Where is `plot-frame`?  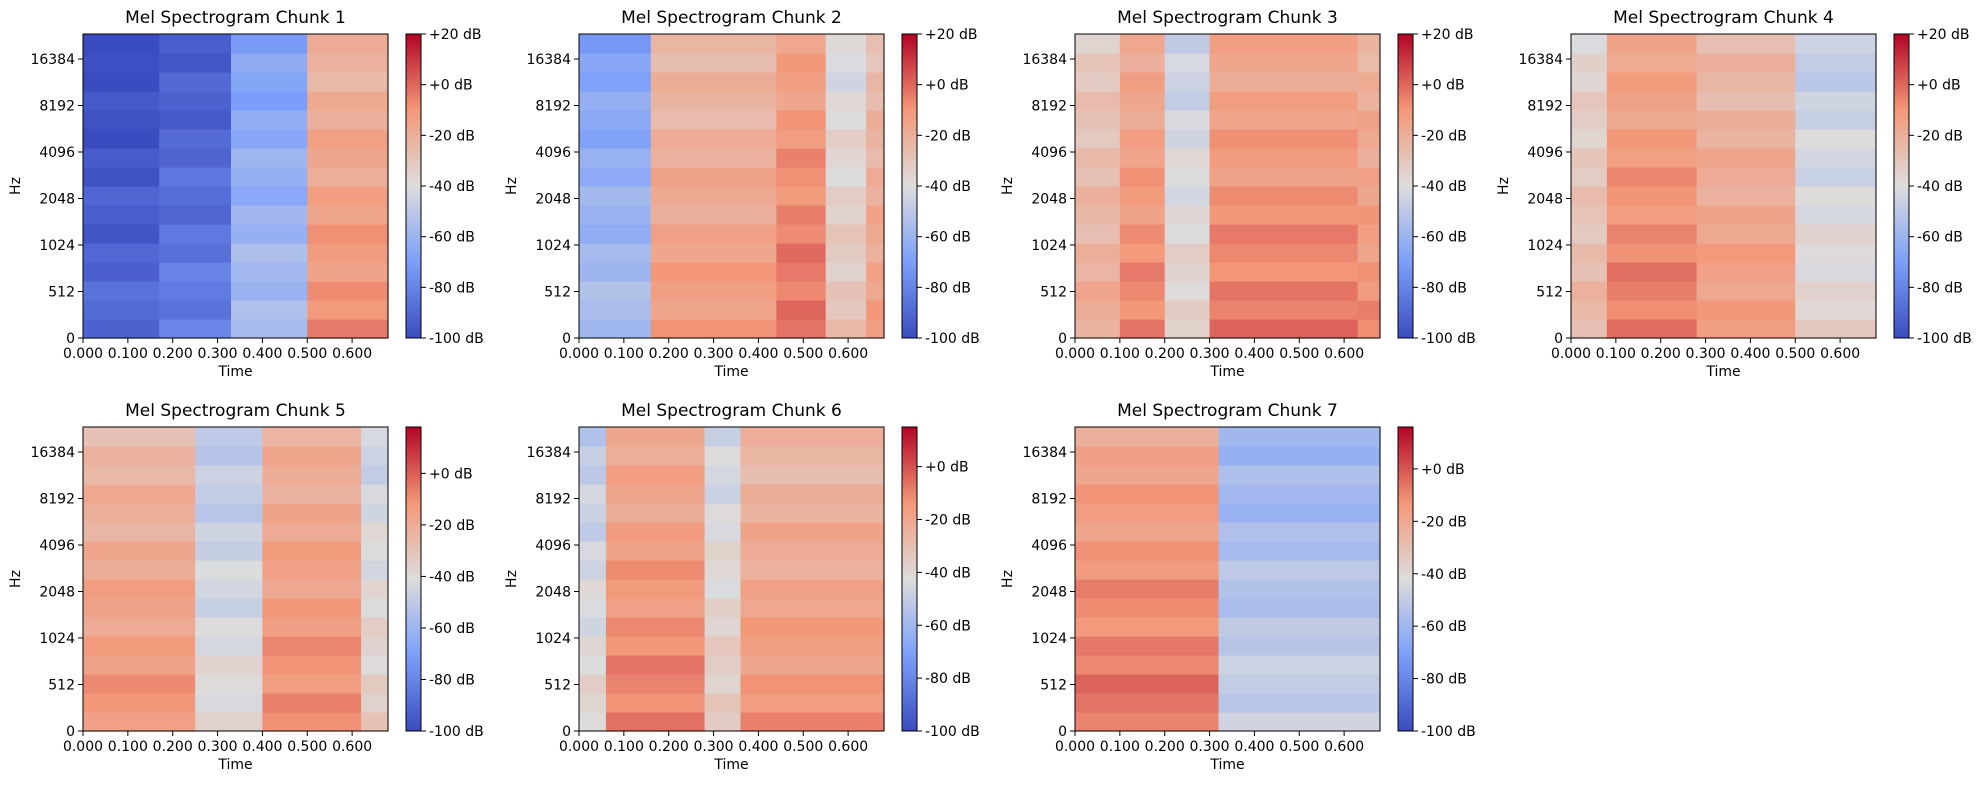
plot-frame is located at coordinates (1227, 579).